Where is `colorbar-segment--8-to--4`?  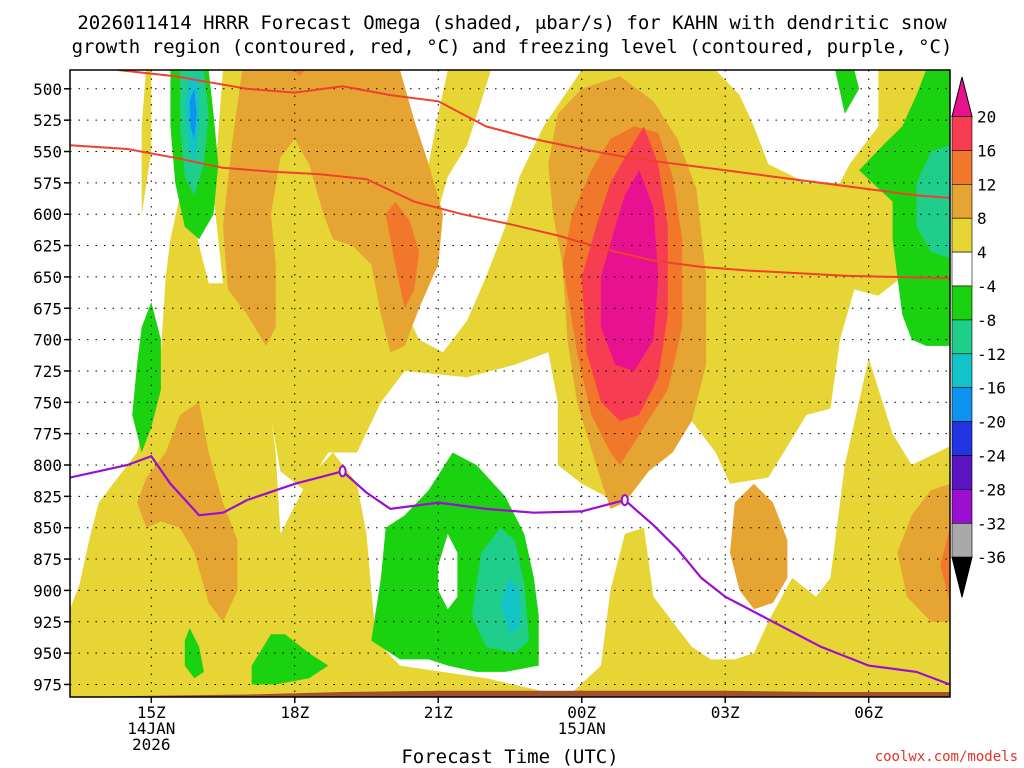
colorbar-segment--8-to--4 is located at coordinates (962, 303).